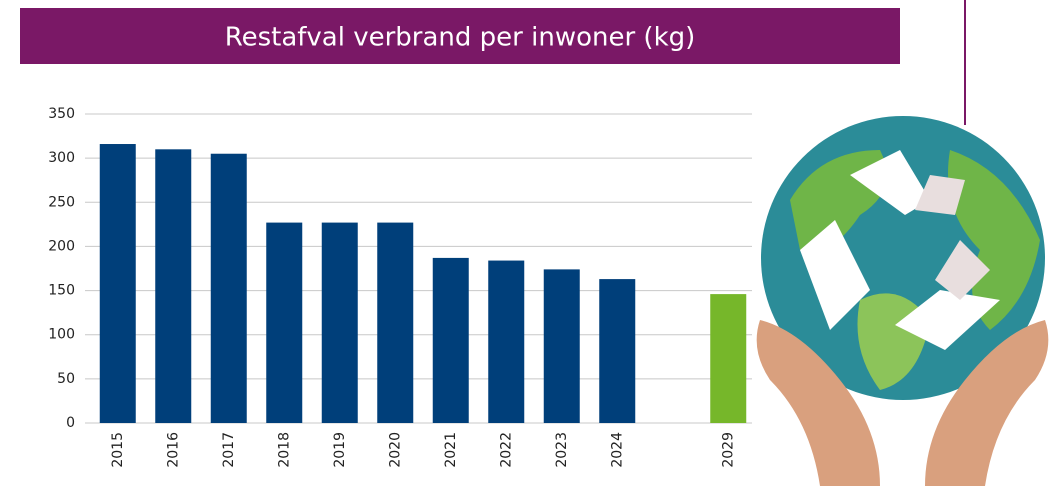 The width and height of the screenshot is (1054, 490). Describe the element at coordinates (61, 202) in the screenshot. I see `y-tick-label: 250` at that location.